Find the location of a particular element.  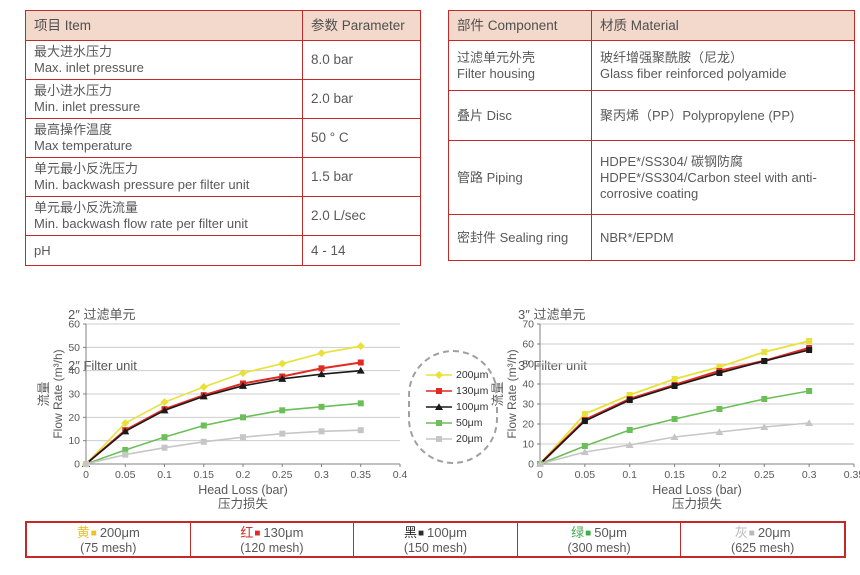

spec-header-item: 项目 Item is located at coordinates (164, 25).